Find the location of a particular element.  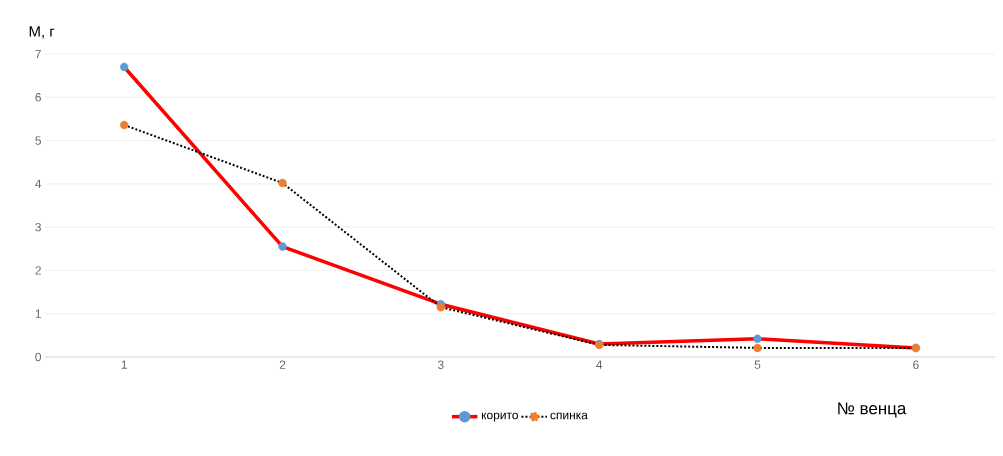

x-tick-label: 6 is located at coordinates (916, 364).